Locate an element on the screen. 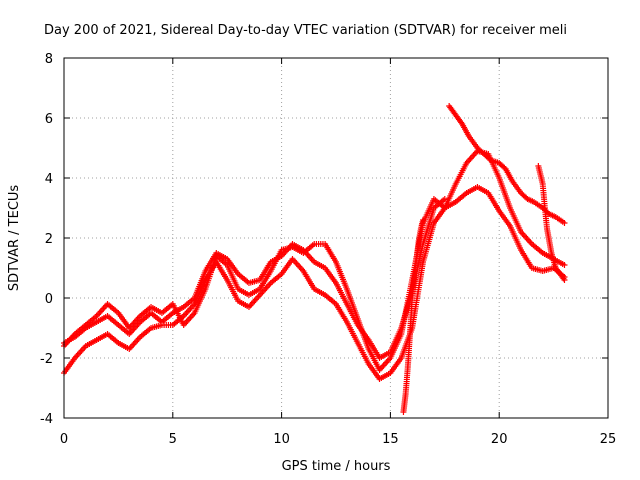 The width and height of the screenshot is (640, 480). x-tick-label: 0 is located at coordinates (64, 439).